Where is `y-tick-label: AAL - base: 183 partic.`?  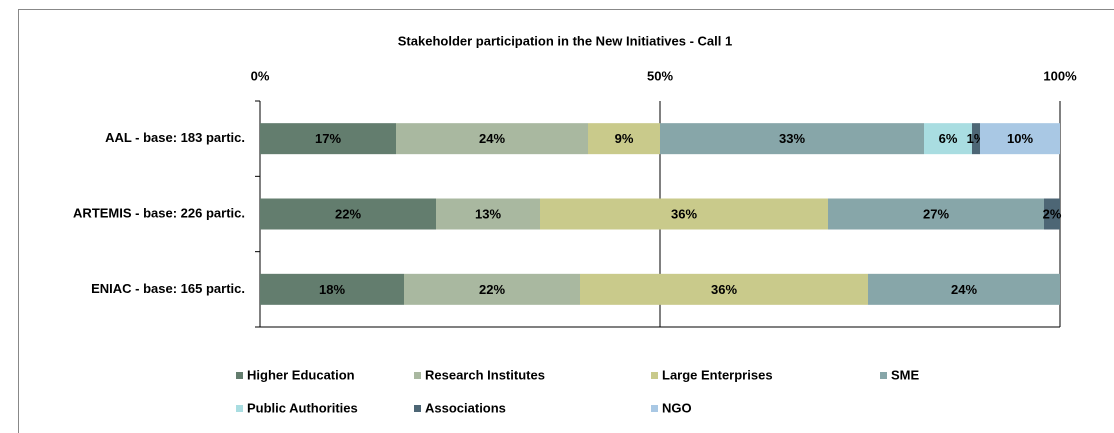 y-tick-label: AAL - base: 183 partic. is located at coordinates (175, 137).